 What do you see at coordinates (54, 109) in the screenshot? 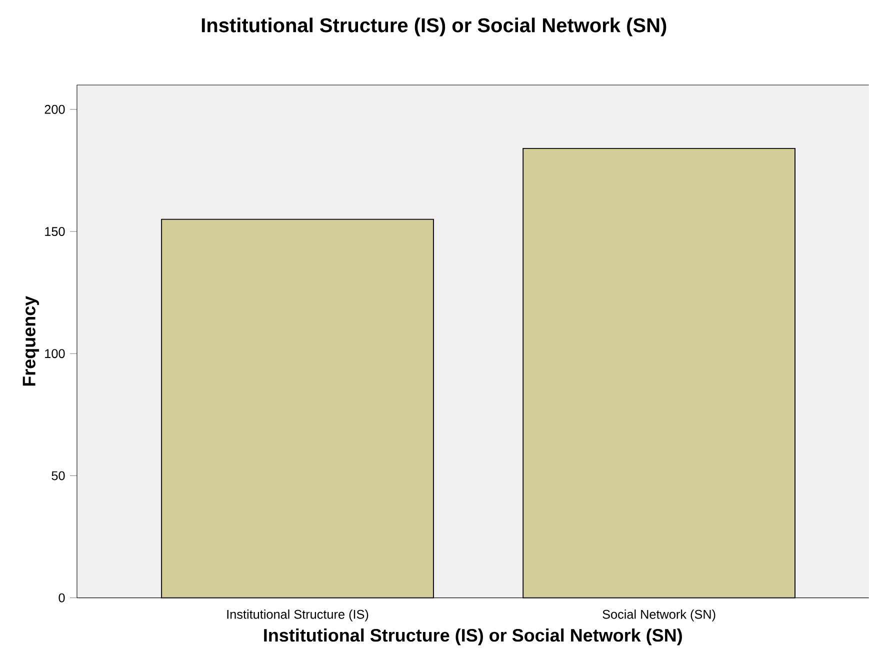
I see `y-tick-label: 200` at bounding box center [54, 109].